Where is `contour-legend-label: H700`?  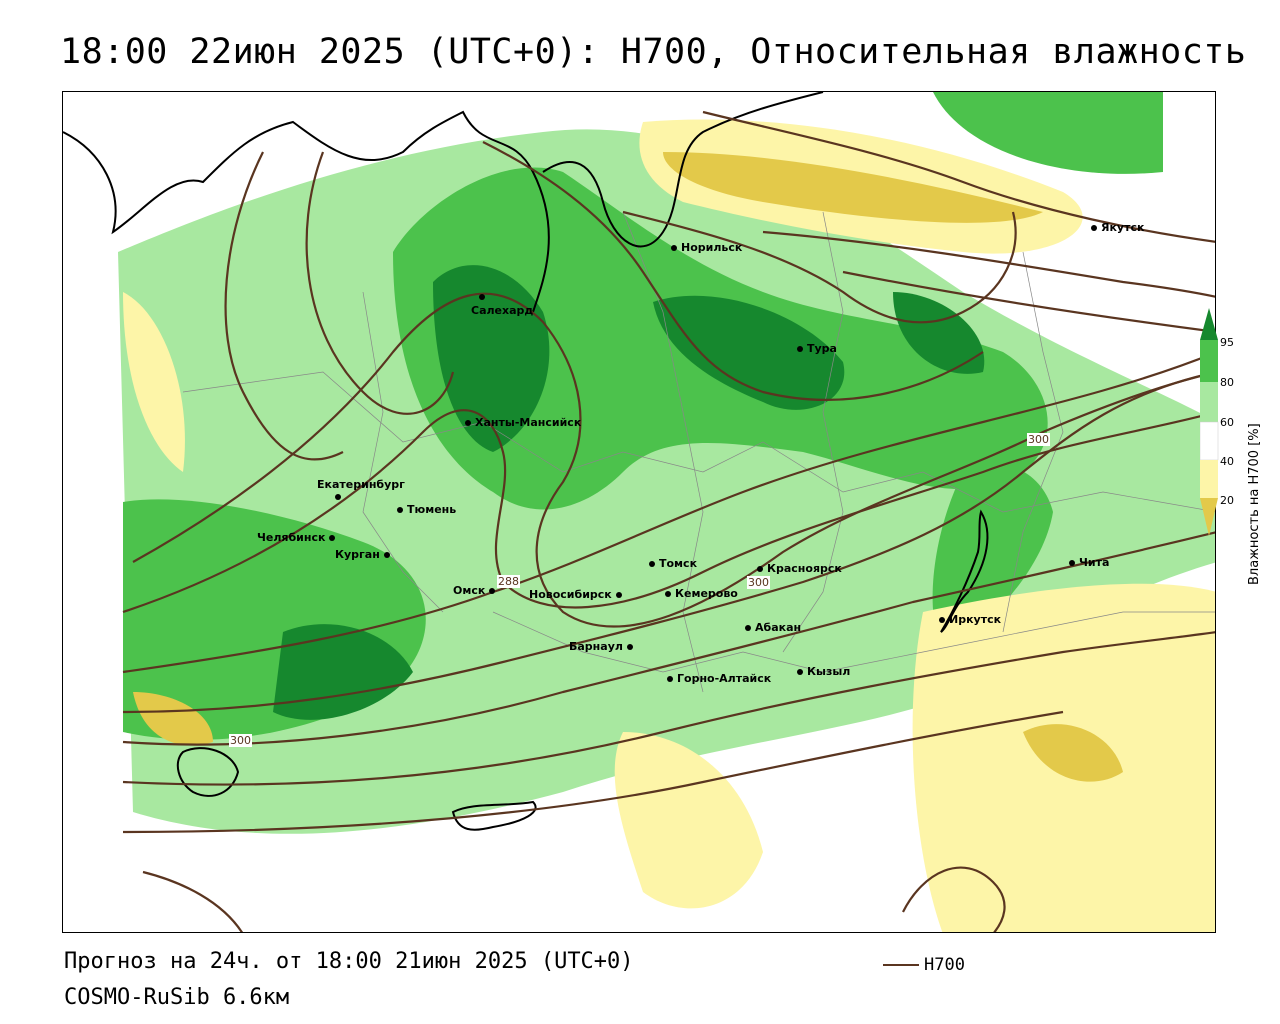
contour-legend-label: H700 is located at coordinates (944, 965).